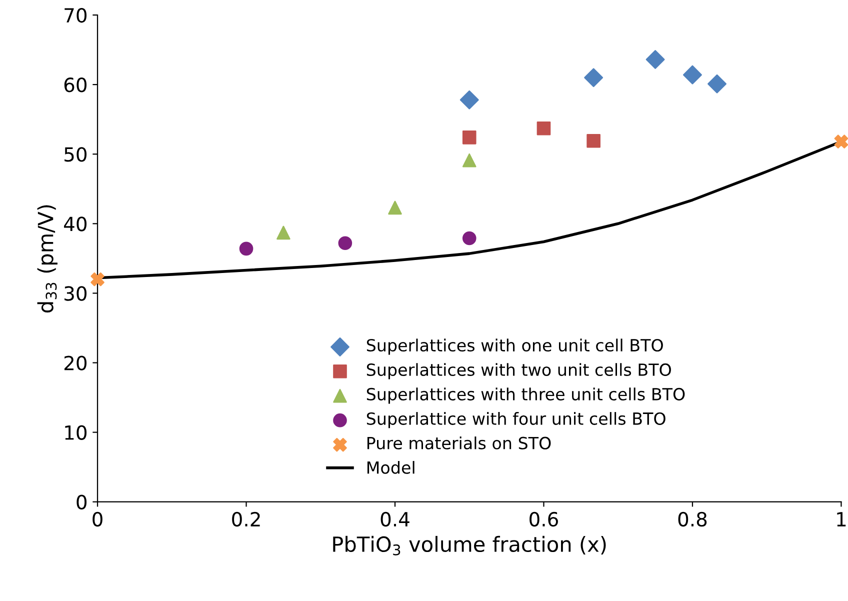  What do you see at coordinates (514, 346) in the screenshot?
I see `legend-label: Superlattices with one unit cell BTO` at bounding box center [514, 346].